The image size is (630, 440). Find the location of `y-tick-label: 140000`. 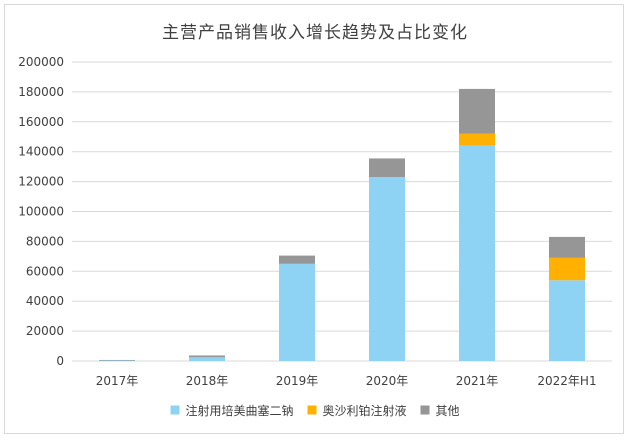

y-tick-label: 140000 is located at coordinates (41, 152).